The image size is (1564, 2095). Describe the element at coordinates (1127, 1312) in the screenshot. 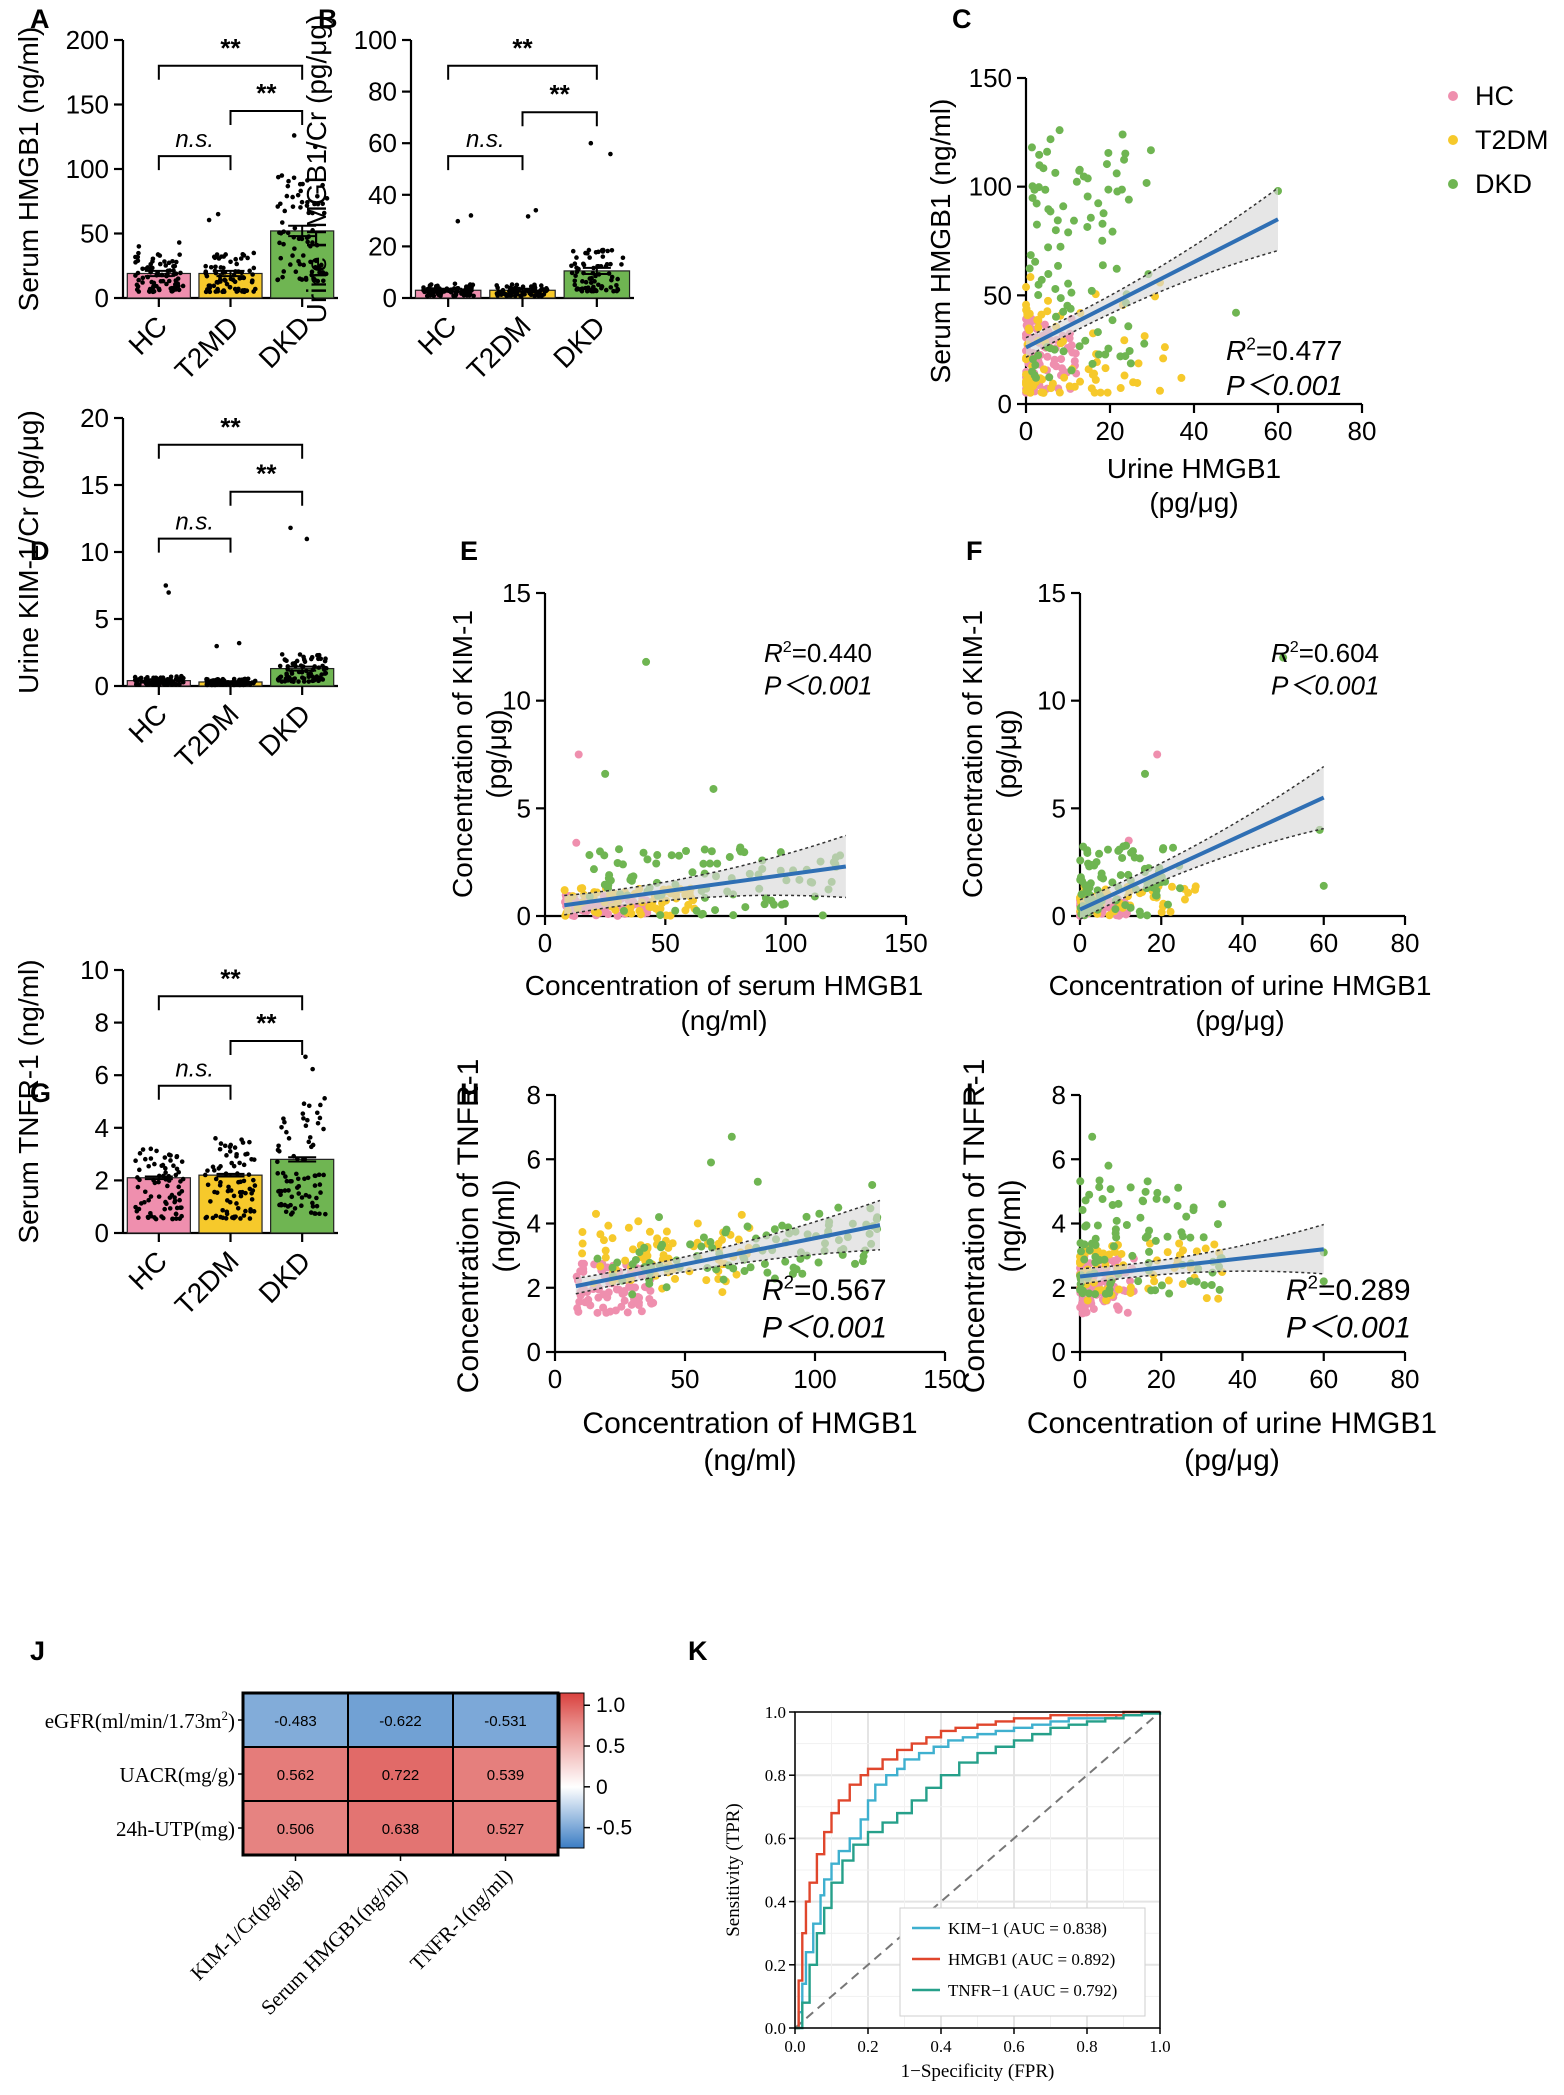

I see `data-point-hc` at that location.